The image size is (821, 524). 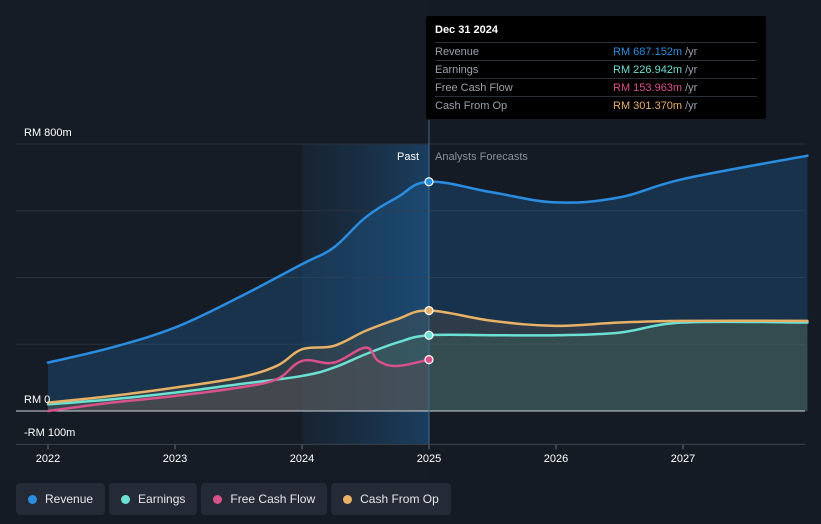 I want to click on legend-item-free-cash-flow: Free Cash Flow, so click(x=264, y=499).